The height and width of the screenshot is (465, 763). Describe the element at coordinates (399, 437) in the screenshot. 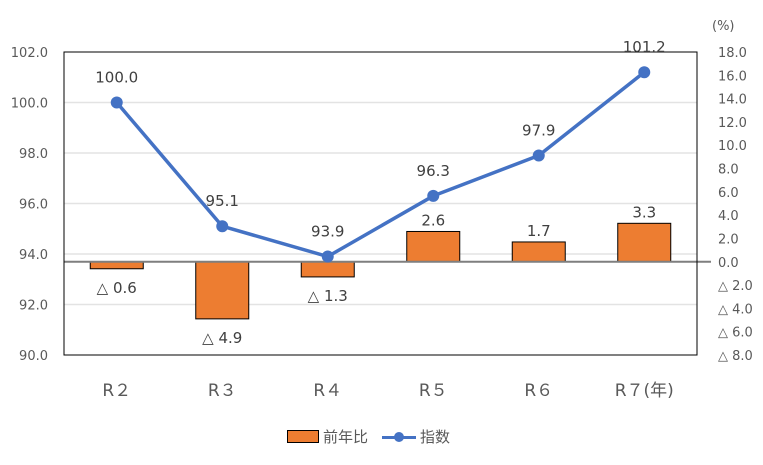

I see `line-marker-icon` at that location.